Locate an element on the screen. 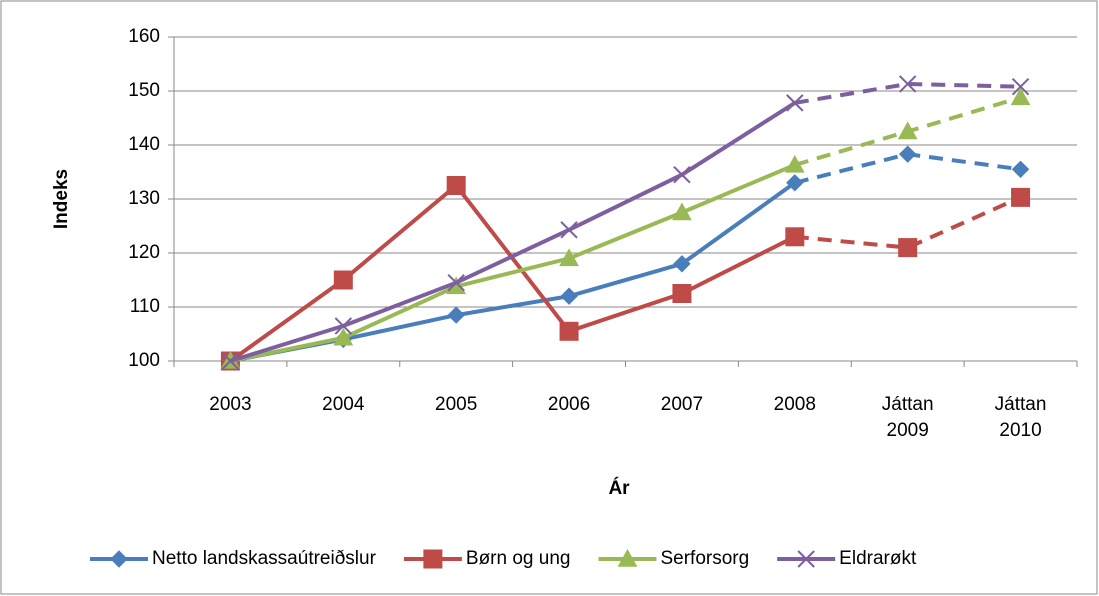  x-axis-title: Ár is located at coordinates (619, 488).